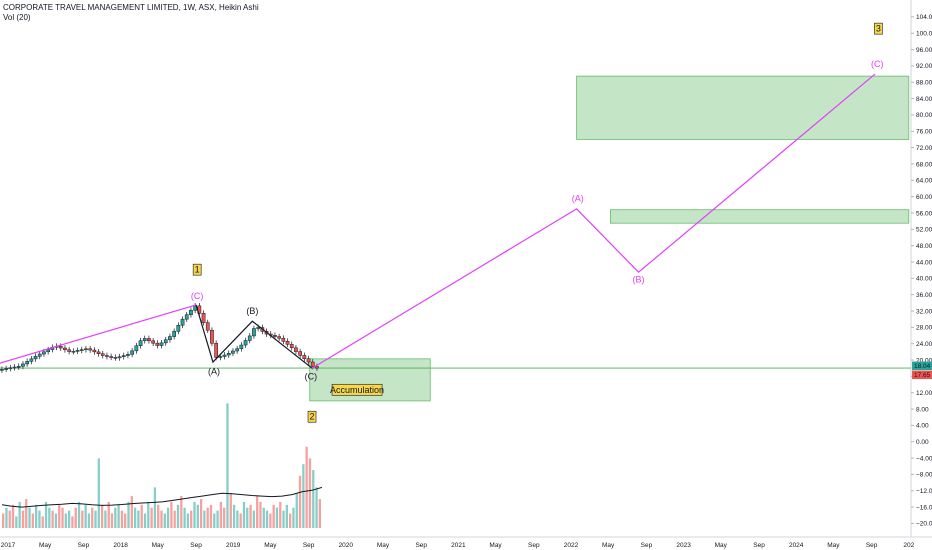  I want to click on price-axis-tick-label: −8.00, so click(924, 475).